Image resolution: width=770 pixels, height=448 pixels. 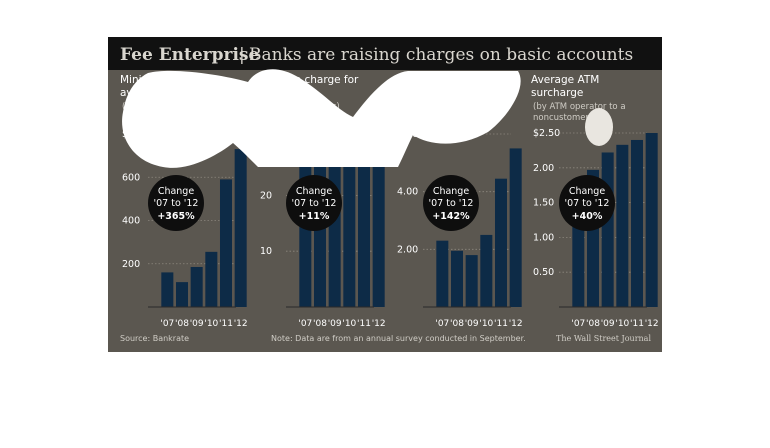 I want to click on change-badge-value: +11%, so click(x=314, y=216).